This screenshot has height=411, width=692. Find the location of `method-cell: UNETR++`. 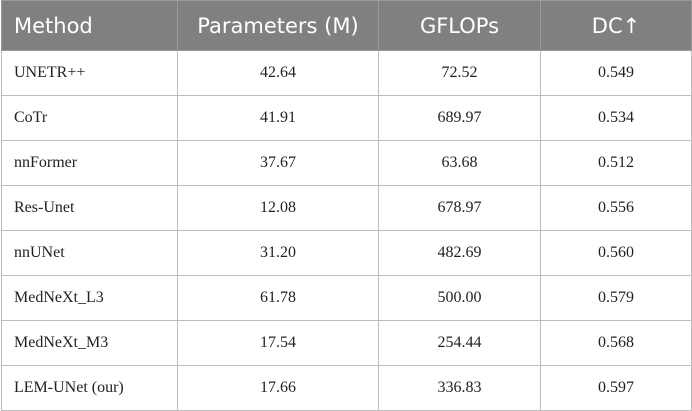

method-cell: UNETR++ is located at coordinates (89, 73).